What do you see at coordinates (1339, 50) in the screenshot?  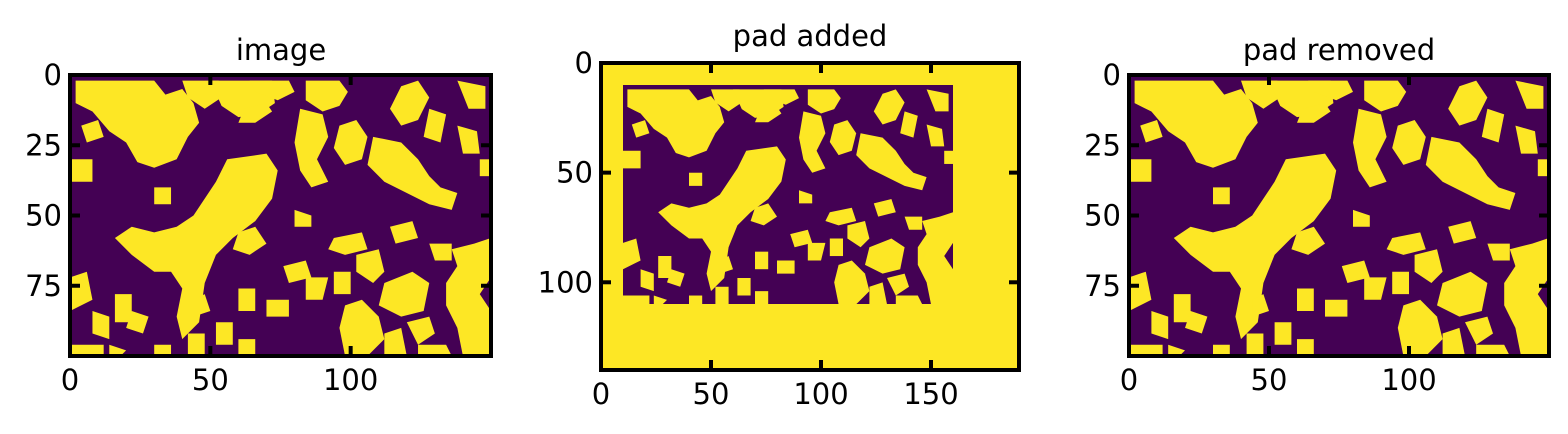 I see `chart-title-pad-removed: pad removed` at bounding box center [1339, 50].